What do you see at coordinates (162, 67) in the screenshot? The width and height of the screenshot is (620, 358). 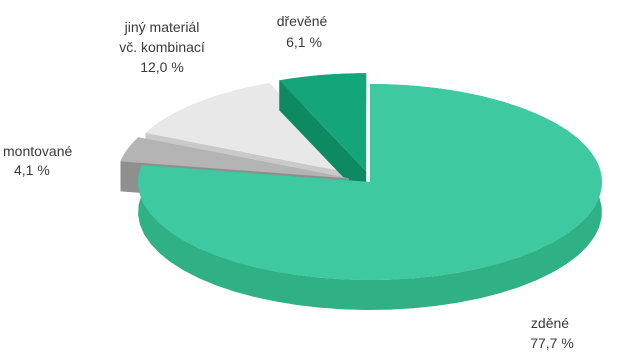 I see `label-jiny-material-value: 12,0 %` at bounding box center [162, 67].